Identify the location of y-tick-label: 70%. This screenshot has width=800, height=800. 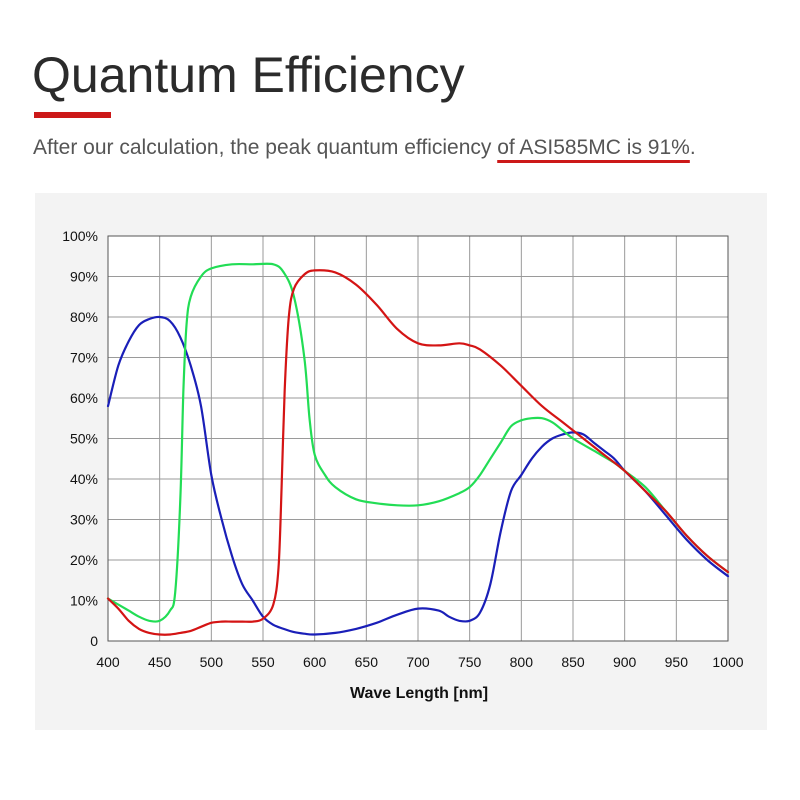
(84, 358).